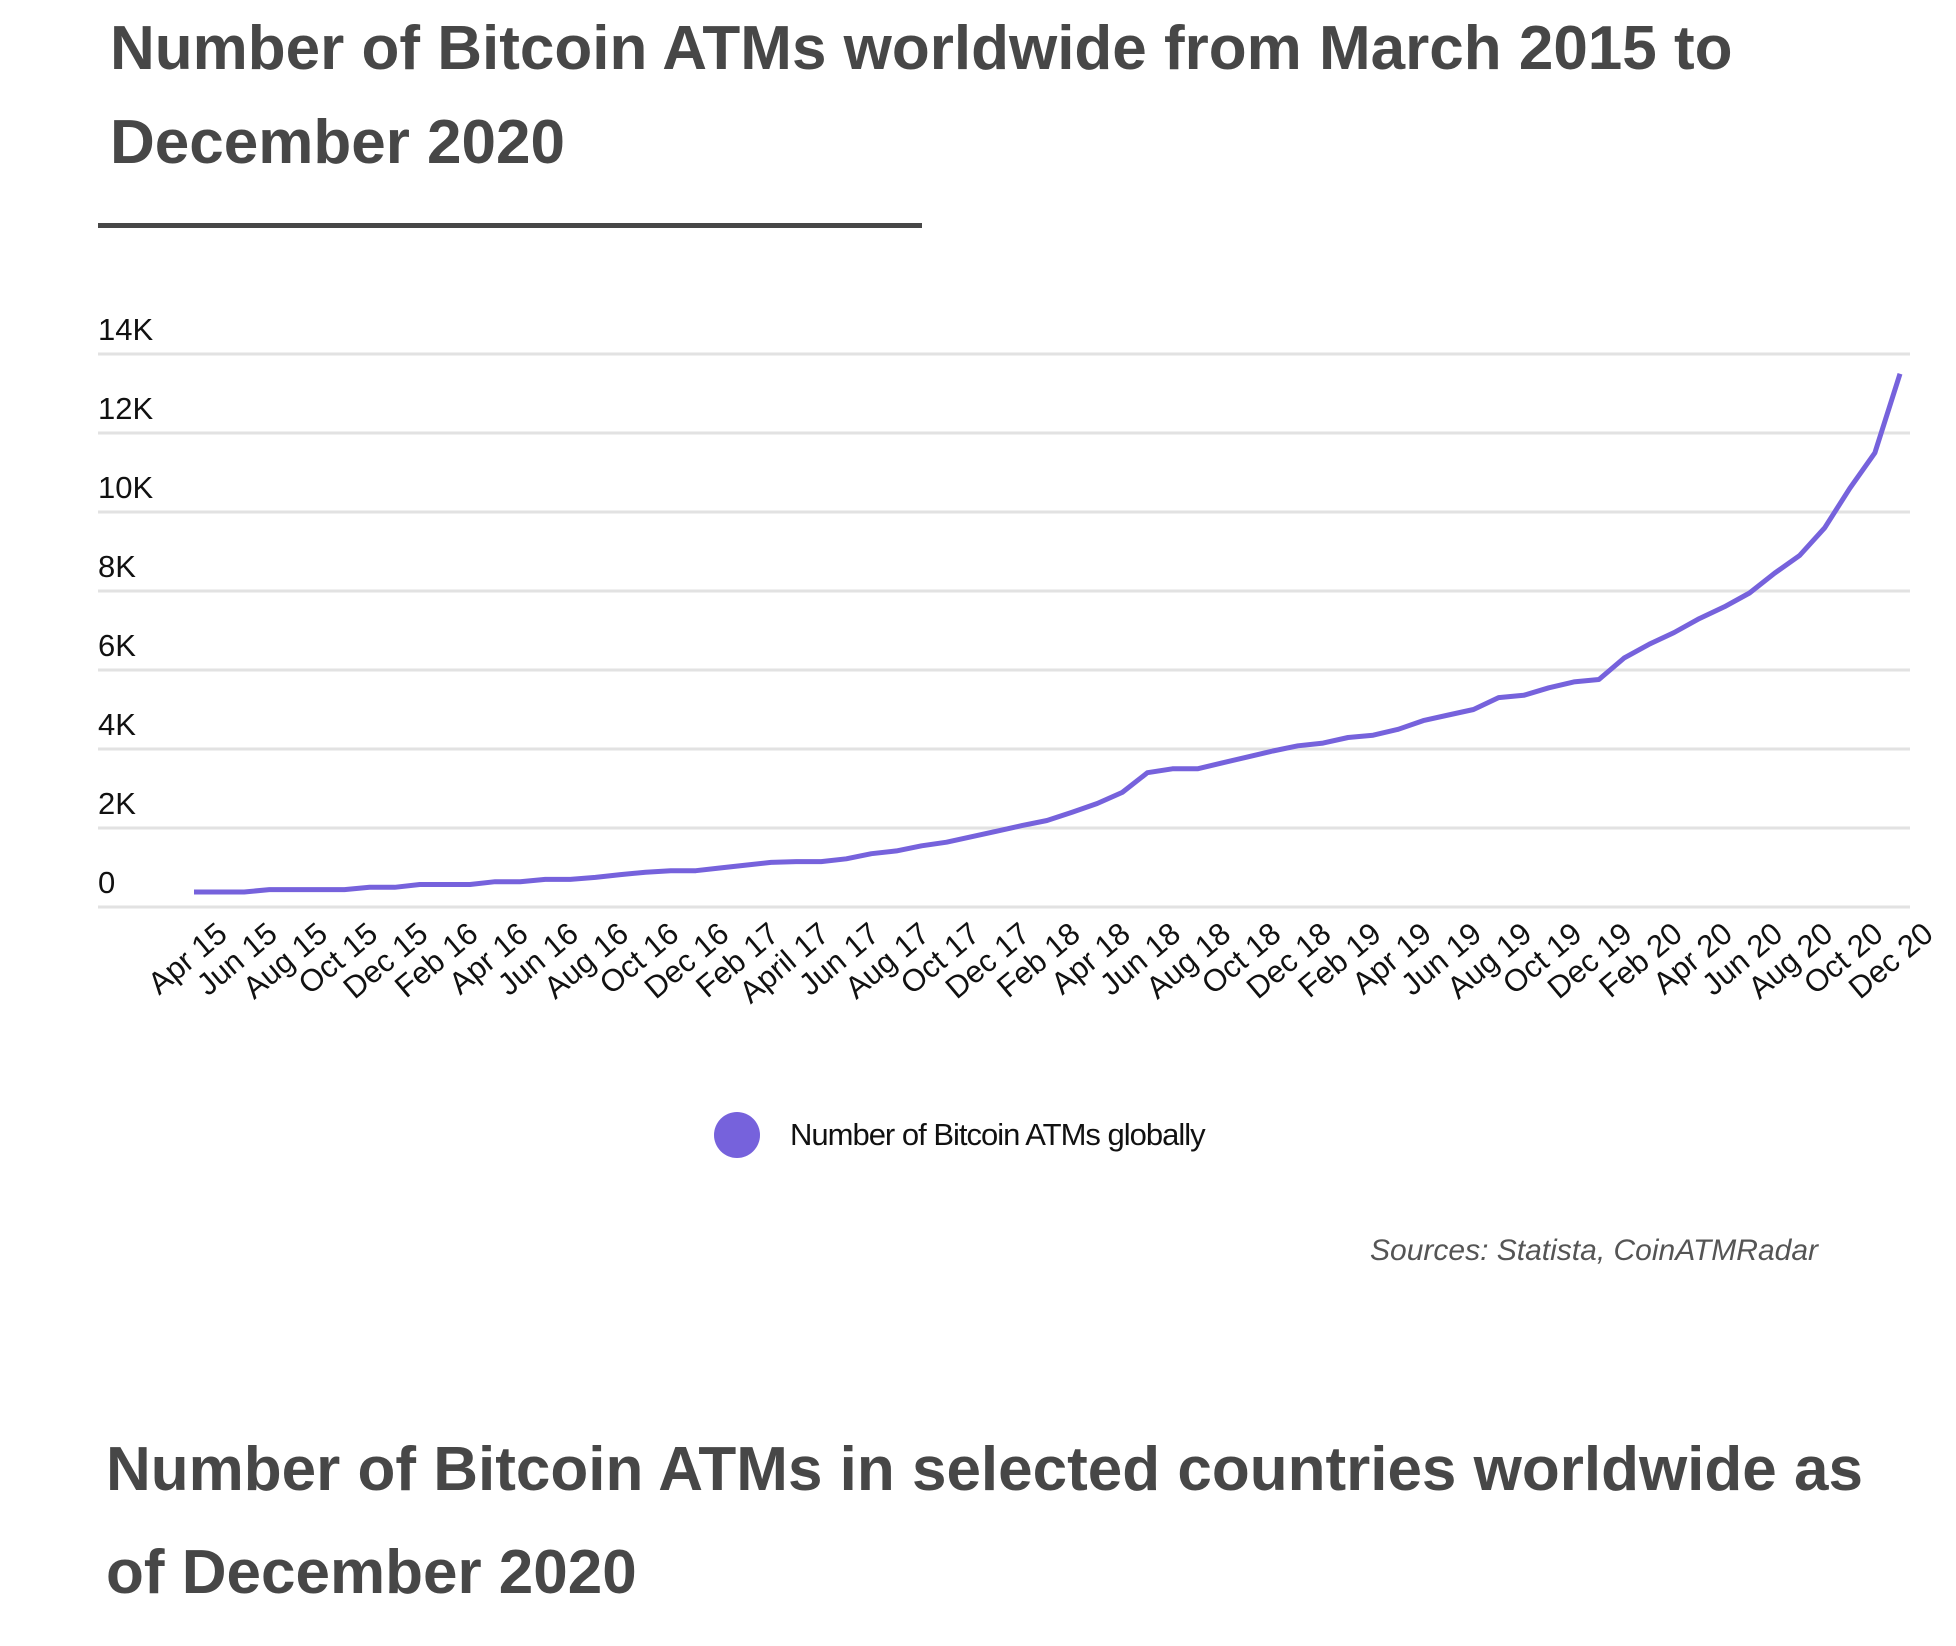  I want to click on y-tick-label: 14K, so click(125, 329).